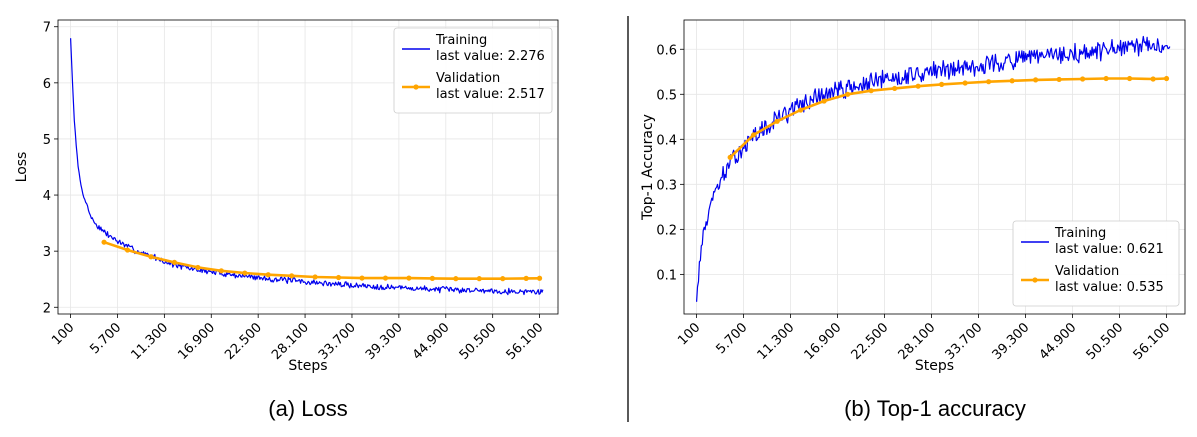 This screenshot has width=1197, height=437. What do you see at coordinates (490, 94) in the screenshot?
I see `legend-value-validation: last value: 2.517` at bounding box center [490, 94].